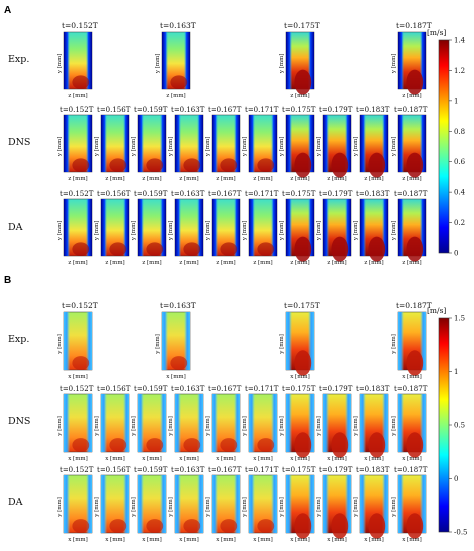 The height and width of the screenshot is (551, 474). Describe the element at coordinates (225, 110) in the screenshot. I see `time-label: t=0.167T` at that location.